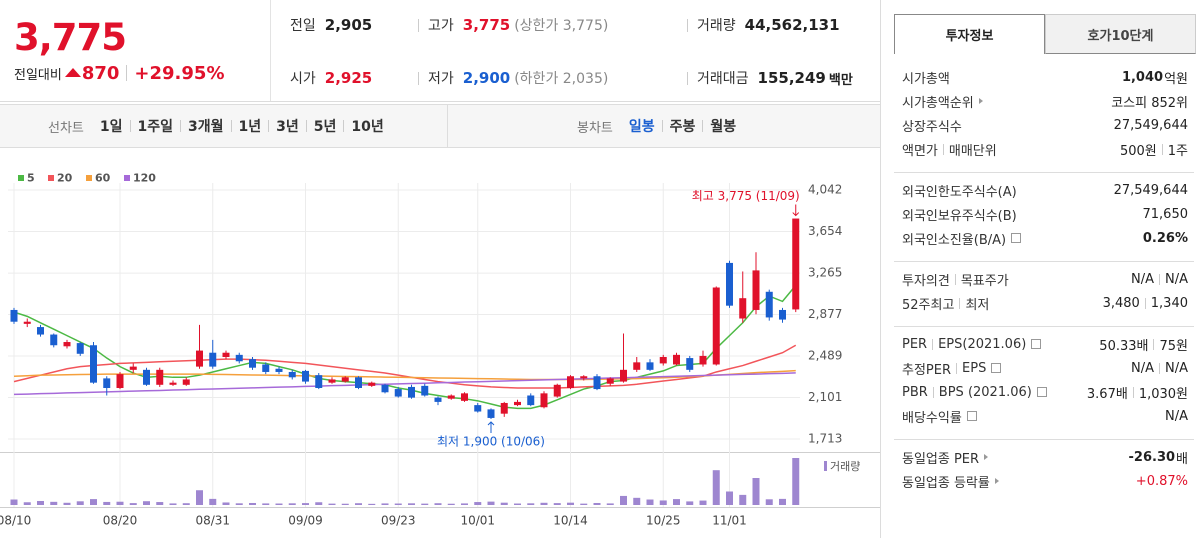 Image resolution: width=1198 pixels, height=538 pixels. I want to click on info-value-text: 3.67배, so click(1107, 394).